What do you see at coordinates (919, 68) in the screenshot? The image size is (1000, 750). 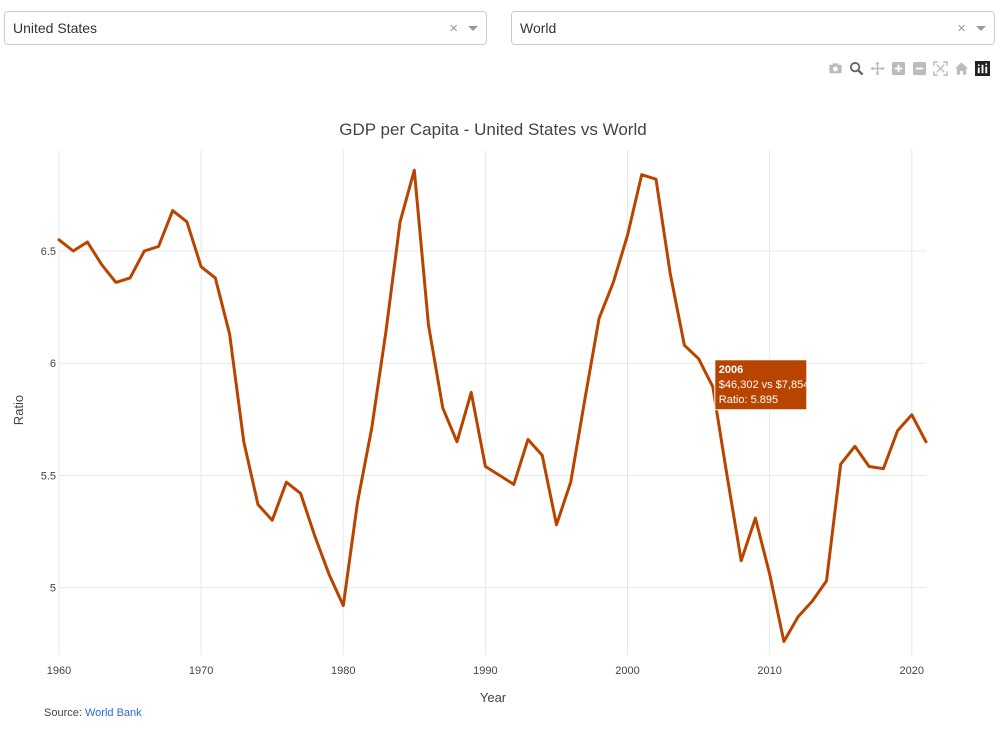 I see `zoom-out-icon` at bounding box center [919, 68].